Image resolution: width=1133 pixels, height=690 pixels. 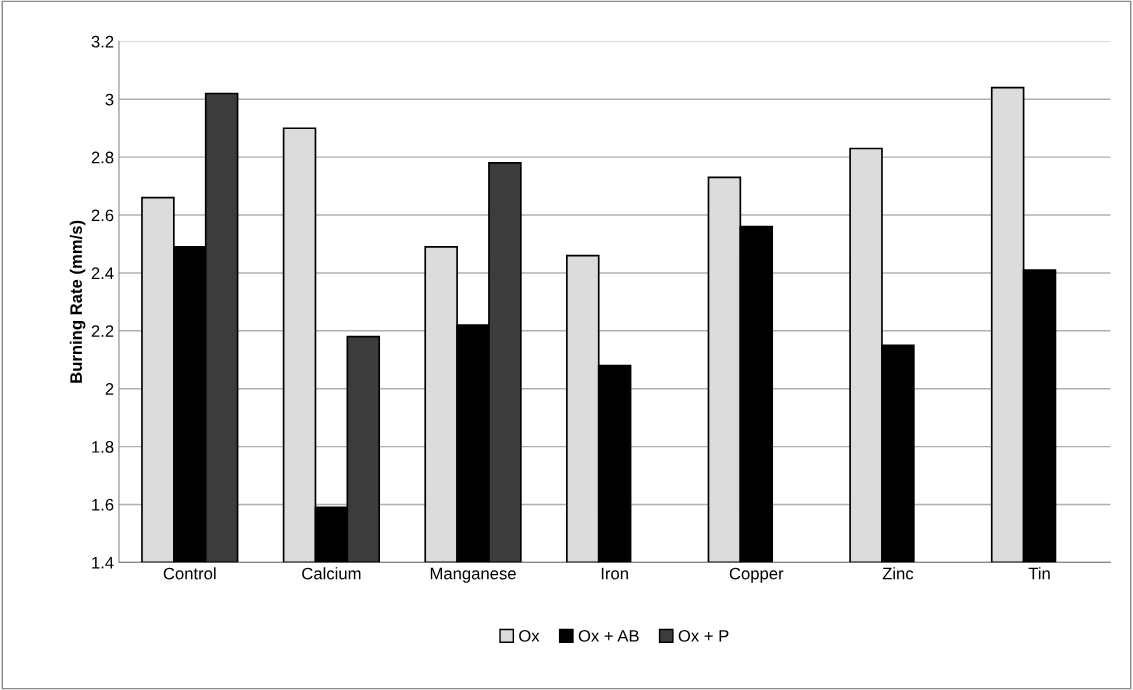 I want to click on y-tick-label: 1.8, so click(x=103, y=446).